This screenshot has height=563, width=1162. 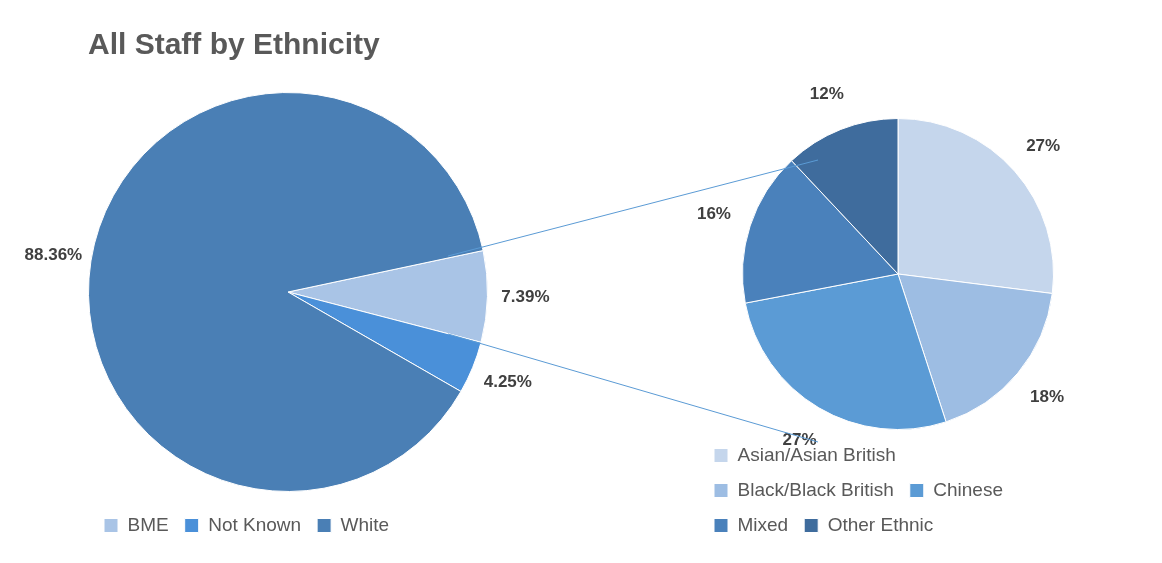 What do you see at coordinates (525, 297) in the screenshot?
I see `data-label: 7.39%` at bounding box center [525, 297].